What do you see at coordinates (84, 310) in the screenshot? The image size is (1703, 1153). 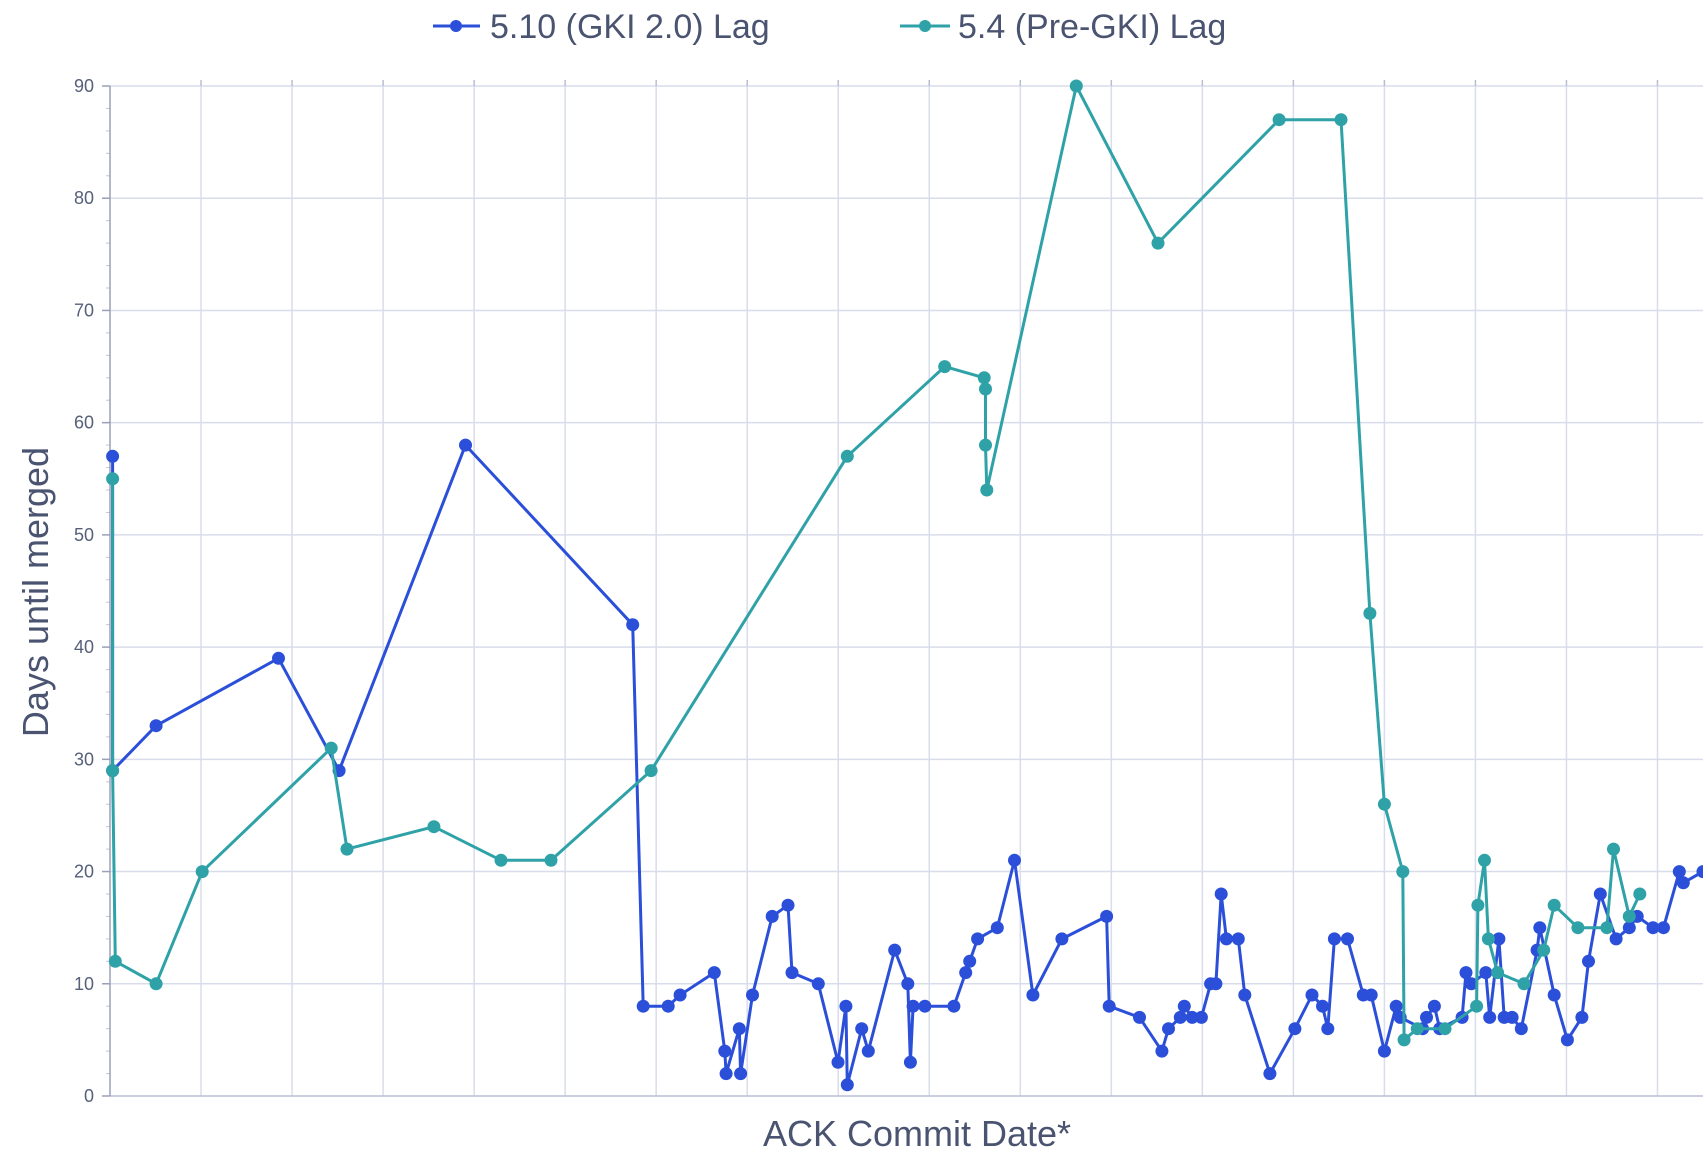 I see `y-tick-label: 70` at bounding box center [84, 310].